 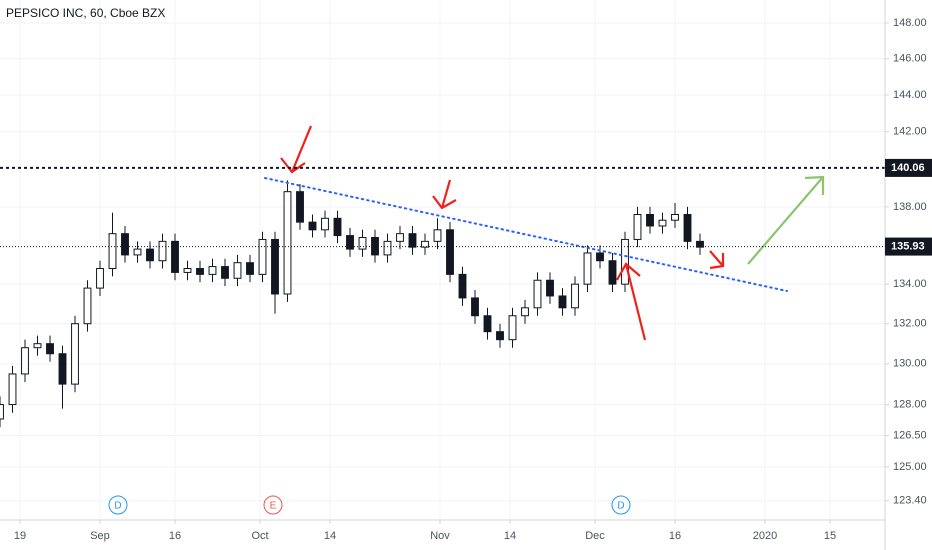 What do you see at coordinates (259, 536) in the screenshot?
I see `x-tick-label: Oct` at bounding box center [259, 536].